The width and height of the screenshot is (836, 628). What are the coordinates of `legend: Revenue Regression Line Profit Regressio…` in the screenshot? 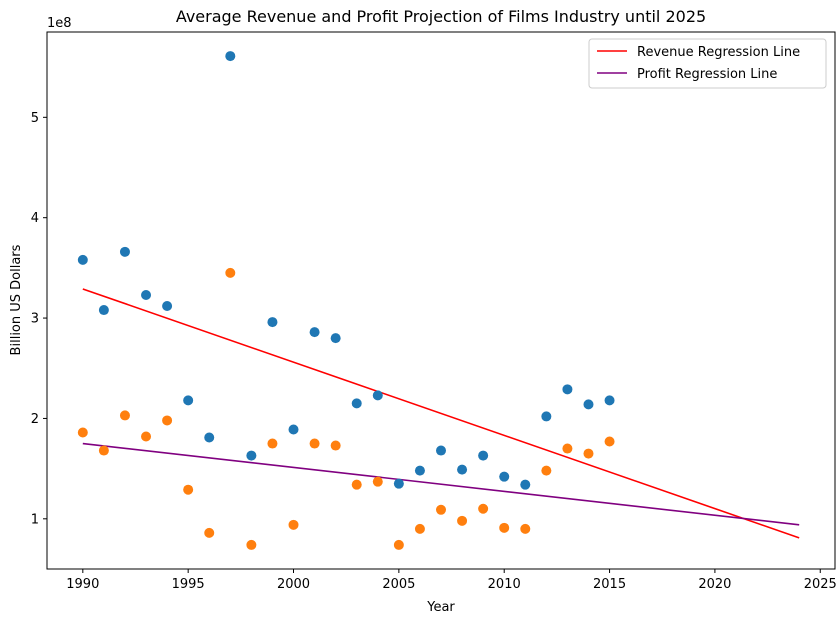 It's located at (707, 63).